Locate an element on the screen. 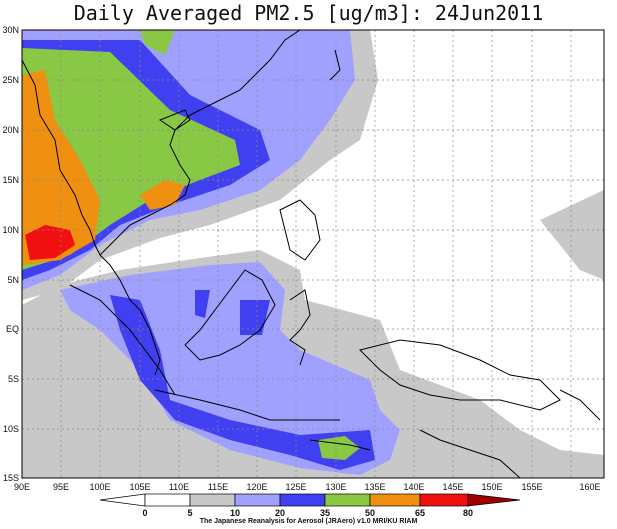  svg-text: 110E is located at coordinates (179, 487).